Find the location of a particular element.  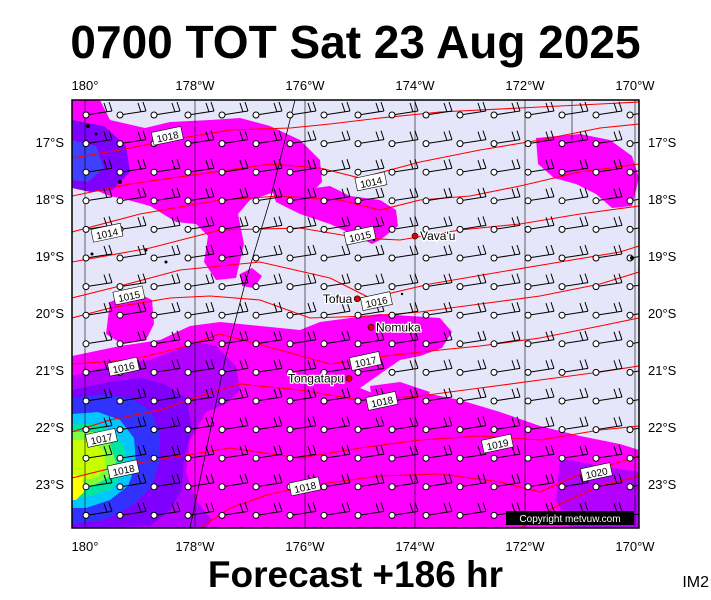

place-labels: Vava'u Tofua Nomuka Tongatapu is located at coordinates (372, 307).